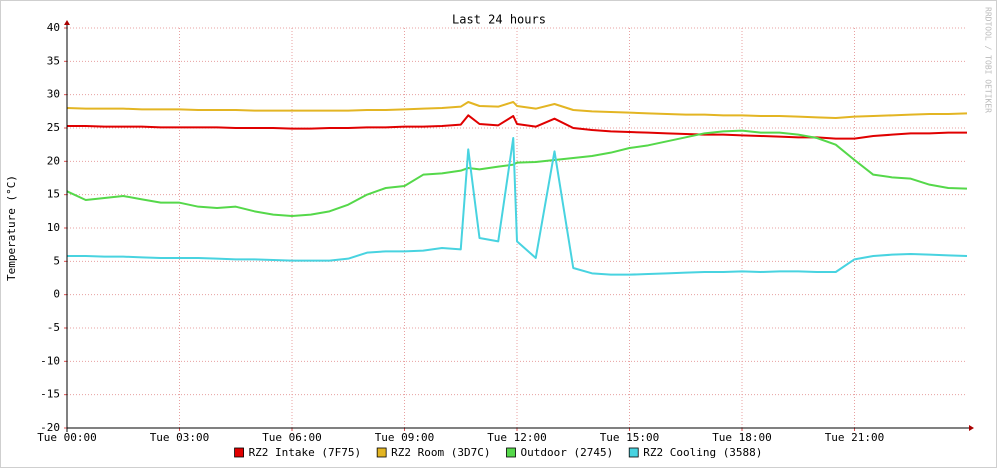 This screenshot has height=468, width=997. What do you see at coordinates (517, 110) in the screenshot?
I see `series-line` at bounding box center [517, 110].